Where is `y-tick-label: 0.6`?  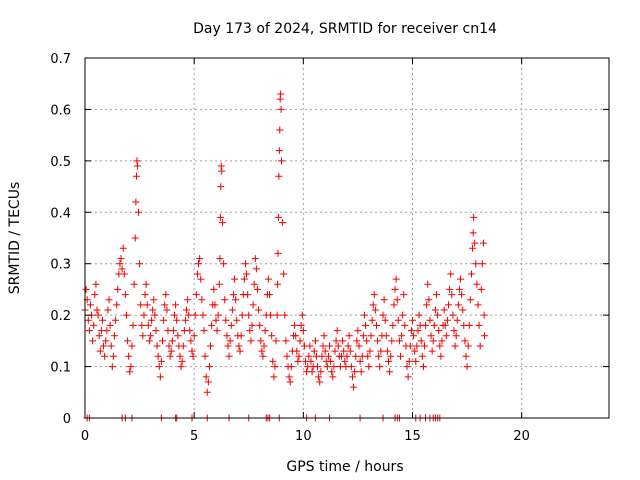
y-tick-label: 0.6 is located at coordinates (60, 110).